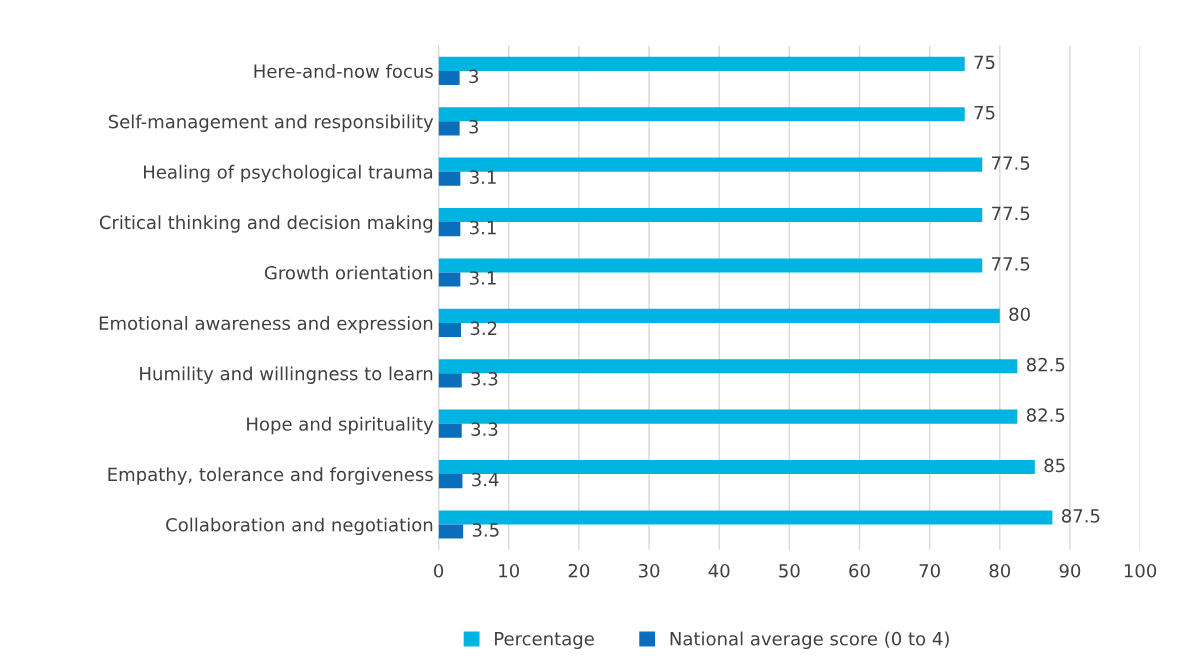 The width and height of the screenshot is (1179, 672). Describe the element at coordinates (649, 570) in the screenshot. I see `x-tick-label: 30` at that location.